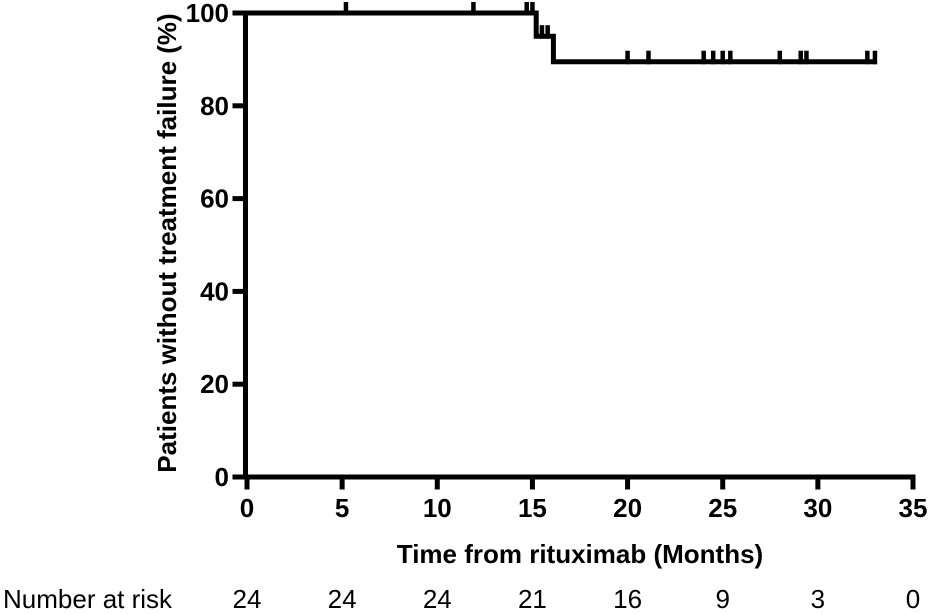 This screenshot has height=614, width=931. I want to click on survival-curve-group, so click(561, 33).